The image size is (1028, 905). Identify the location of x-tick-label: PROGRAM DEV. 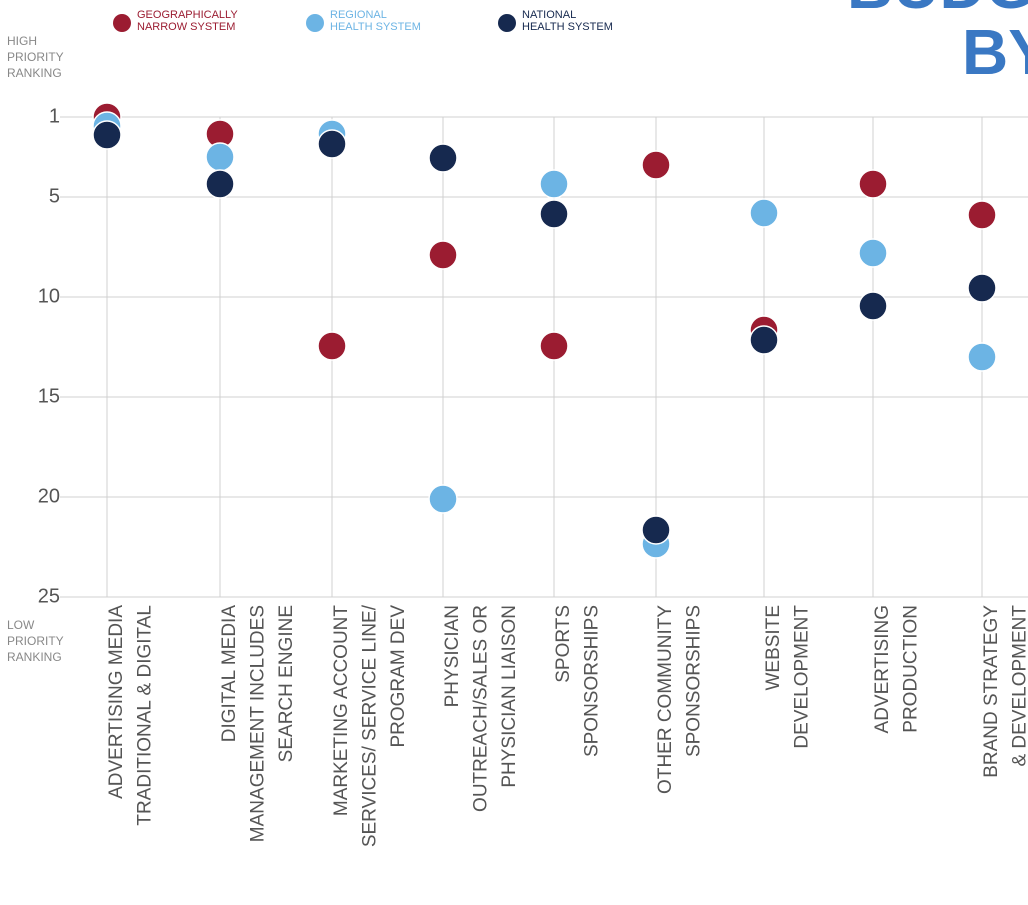
(398, 676).